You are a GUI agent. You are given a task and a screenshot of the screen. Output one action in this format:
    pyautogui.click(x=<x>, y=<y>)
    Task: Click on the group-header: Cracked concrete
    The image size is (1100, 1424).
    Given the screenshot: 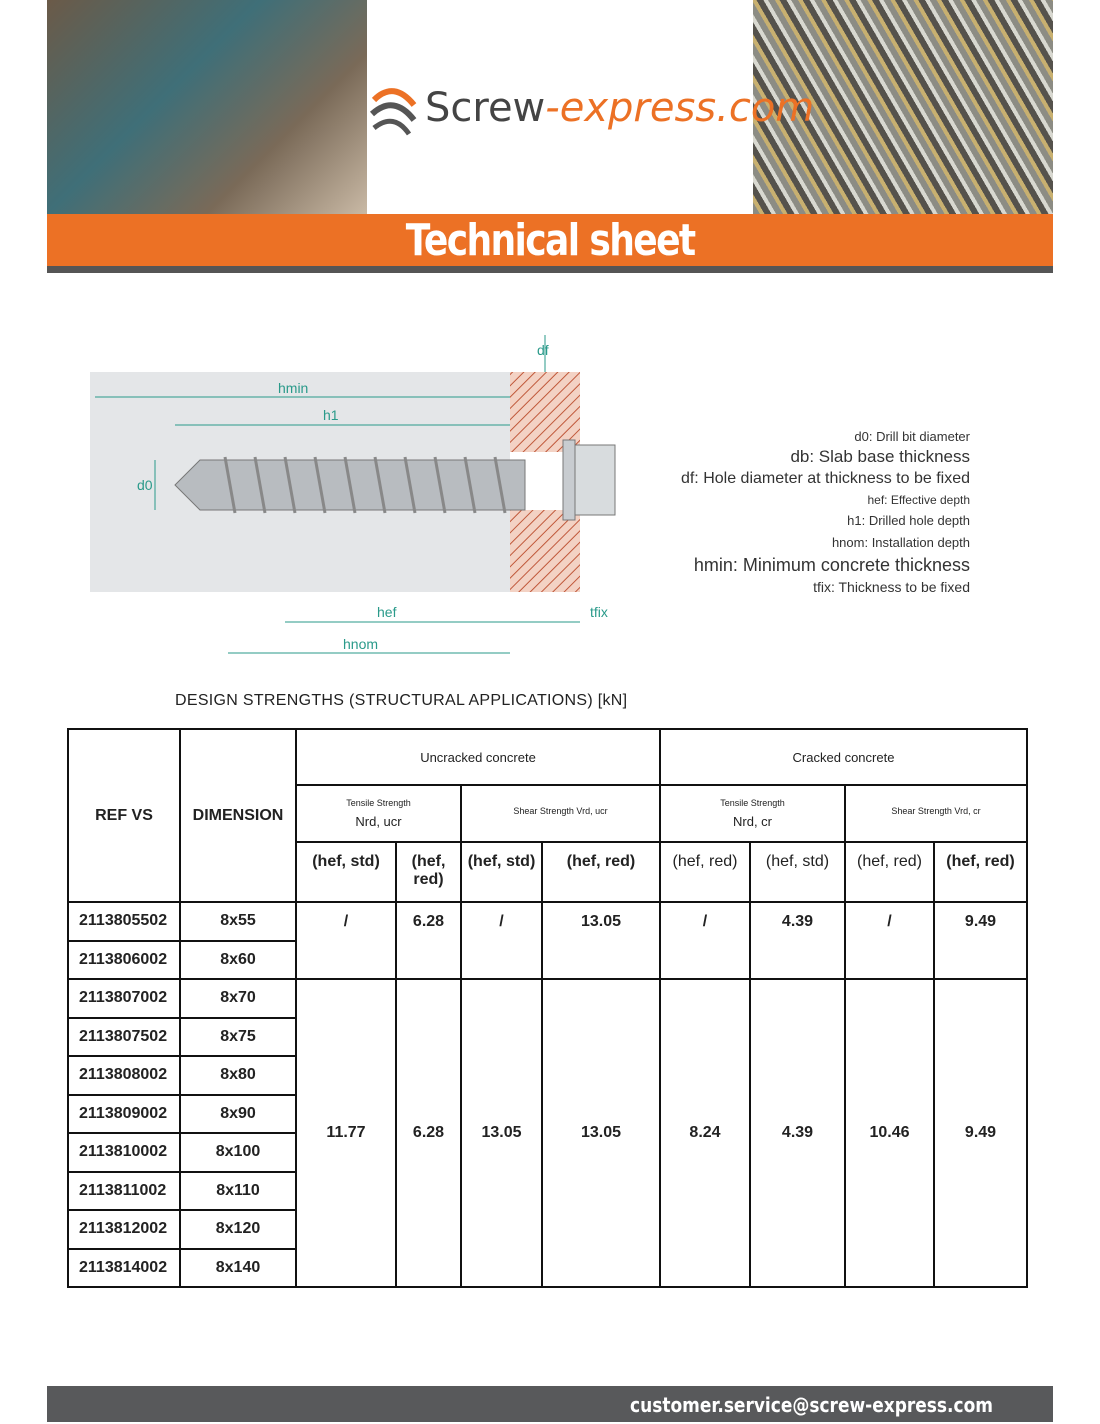 What is the action you would take?
    pyautogui.click(x=843, y=757)
    